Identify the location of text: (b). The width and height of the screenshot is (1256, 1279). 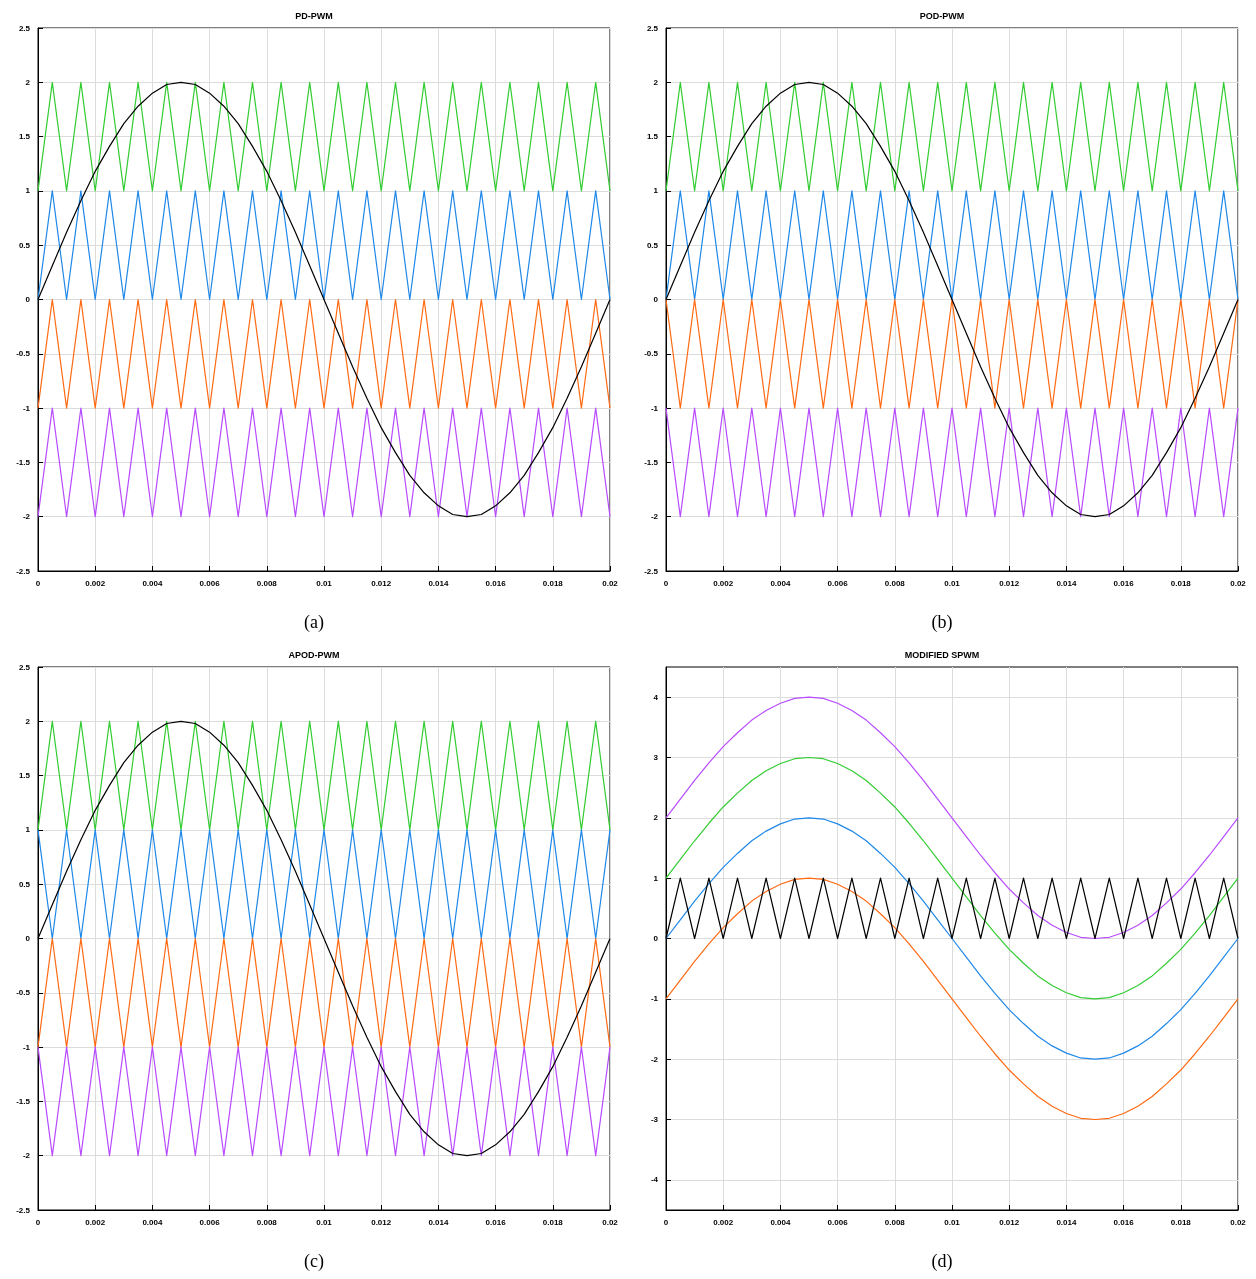
(942, 622).